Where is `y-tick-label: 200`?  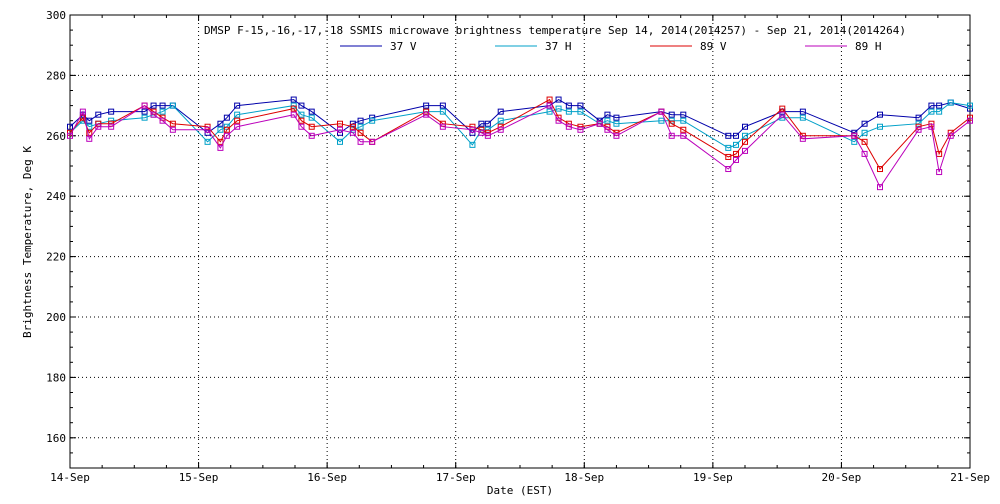 y-tick-label: 200 is located at coordinates (56, 317).